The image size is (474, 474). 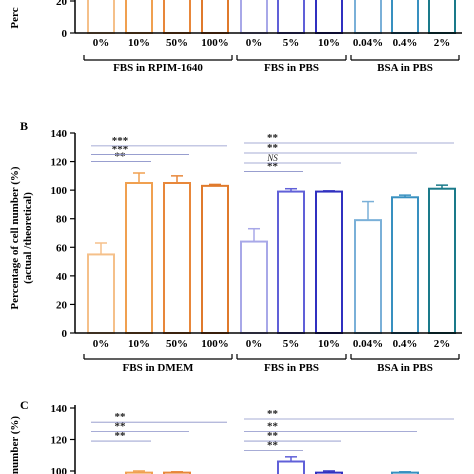 I want to click on panel-b-significance-label: NS, so click(x=272, y=158).